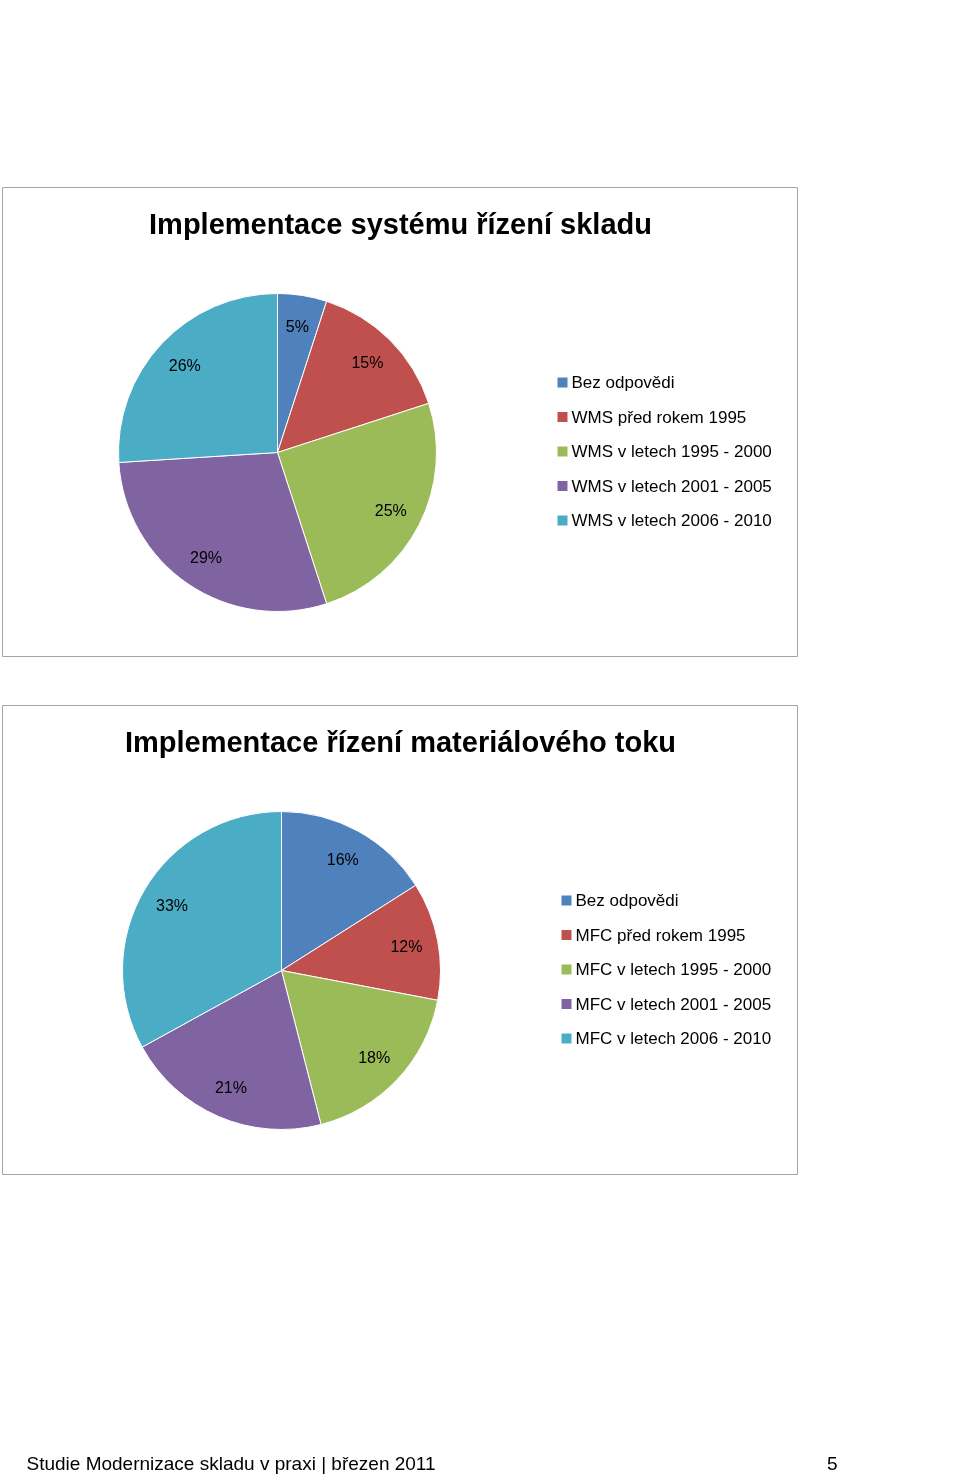  What do you see at coordinates (671, 486) in the screenshot?
I see `legend-label: WMS v letech 2001 - 2005` at bounding box center [671, 486].